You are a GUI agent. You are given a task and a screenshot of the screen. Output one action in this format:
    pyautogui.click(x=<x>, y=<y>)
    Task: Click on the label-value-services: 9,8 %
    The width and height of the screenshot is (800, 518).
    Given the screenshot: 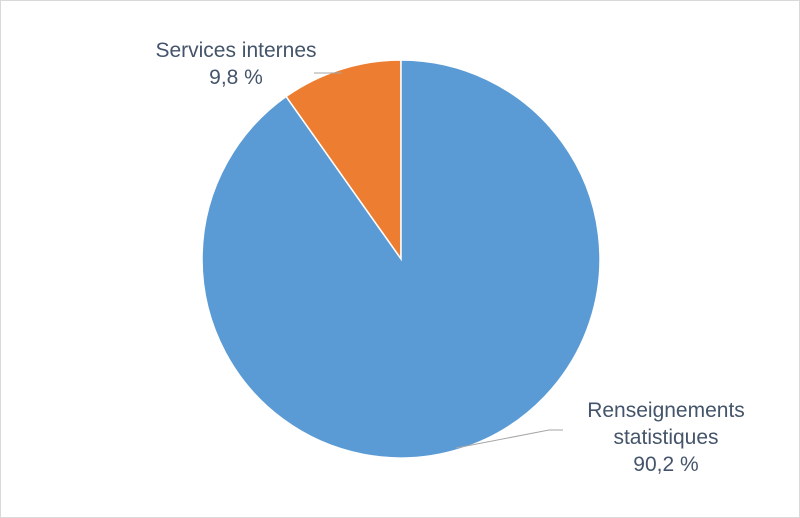 What is the action you would take?
    pyautogui.click(x=236, y=77)
    